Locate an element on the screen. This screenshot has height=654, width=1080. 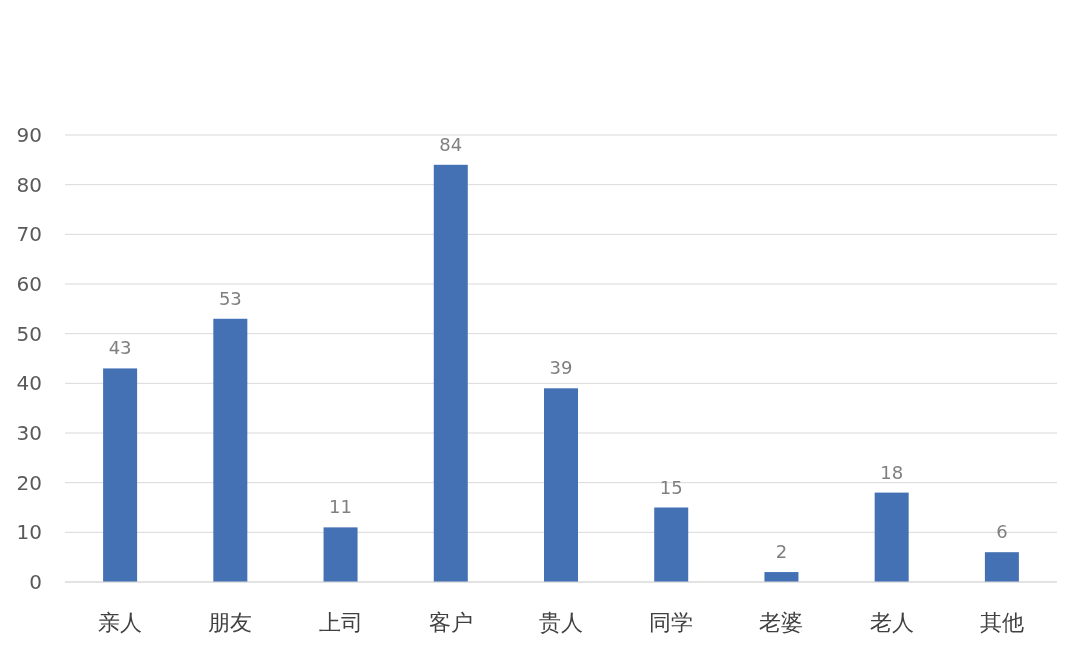
y-tick-label: 70 is located at coordinates (29, 234).